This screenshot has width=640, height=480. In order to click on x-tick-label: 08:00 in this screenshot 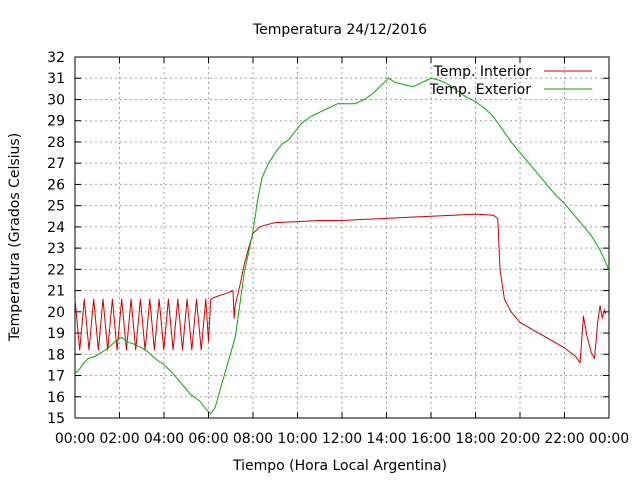, I will do `click(253, 439)`.